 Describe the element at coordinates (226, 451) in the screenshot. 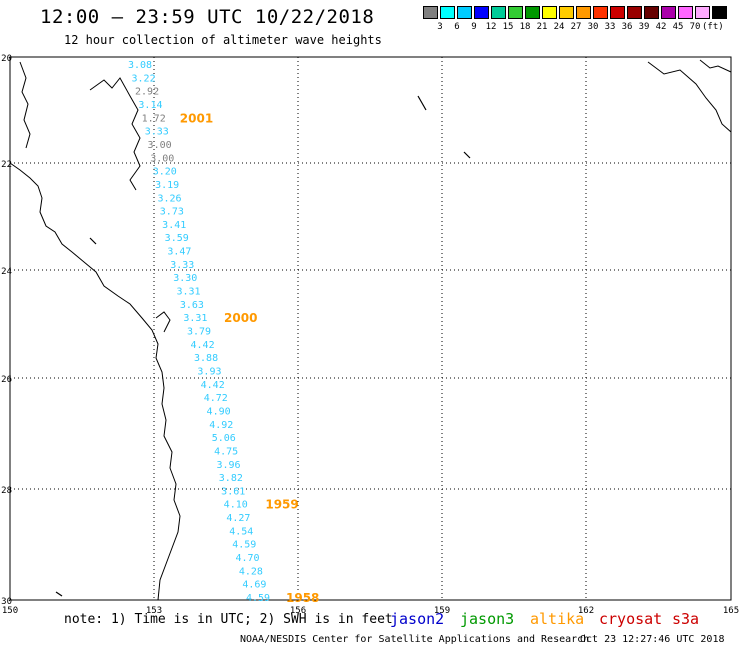

I see `wave-height-value: 4.75` at that location.